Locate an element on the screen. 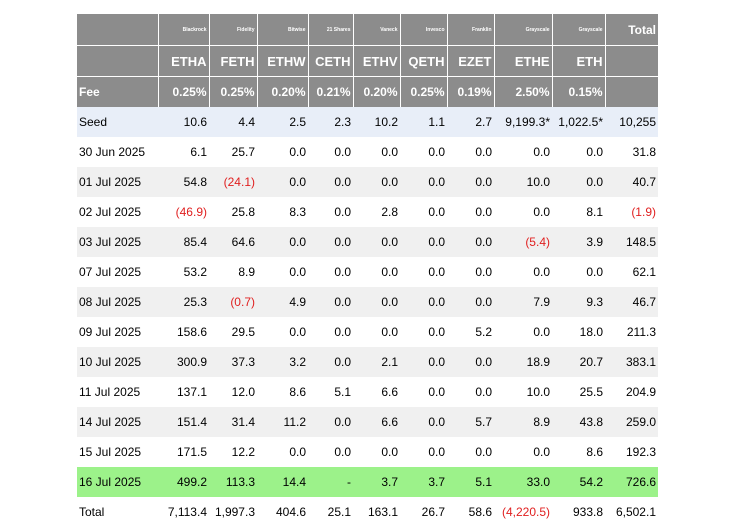 Image resolution: width=730 pixels, height=528 pixels. flow-value: 163.1 is located at coordinates (376, 512).